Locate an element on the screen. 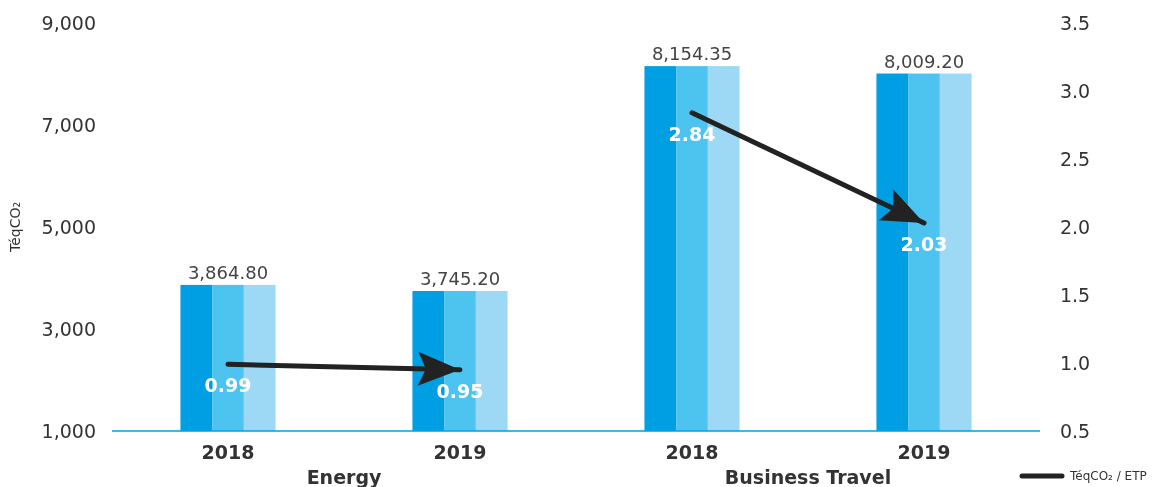 This screenshot has height=487, width=1152. data-label: 8,009.20 is located at coordinates (924, 61).